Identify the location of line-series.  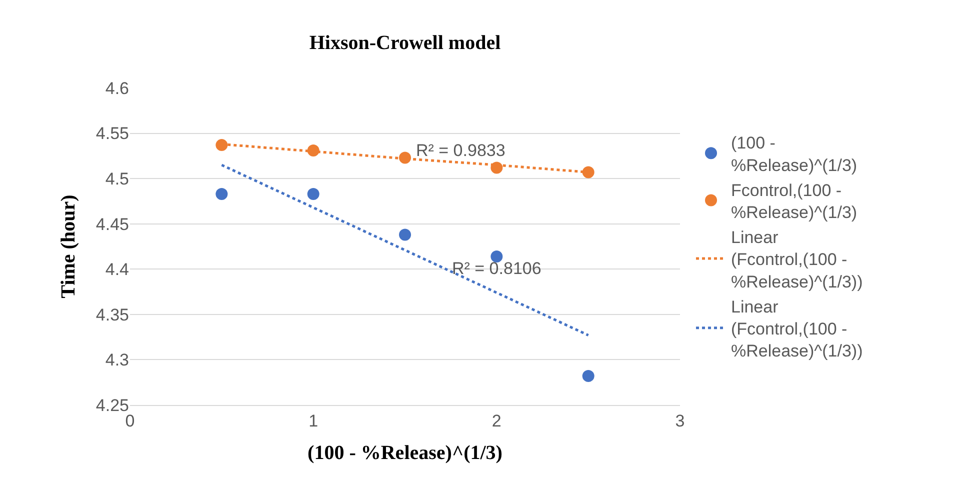
(405, 250).